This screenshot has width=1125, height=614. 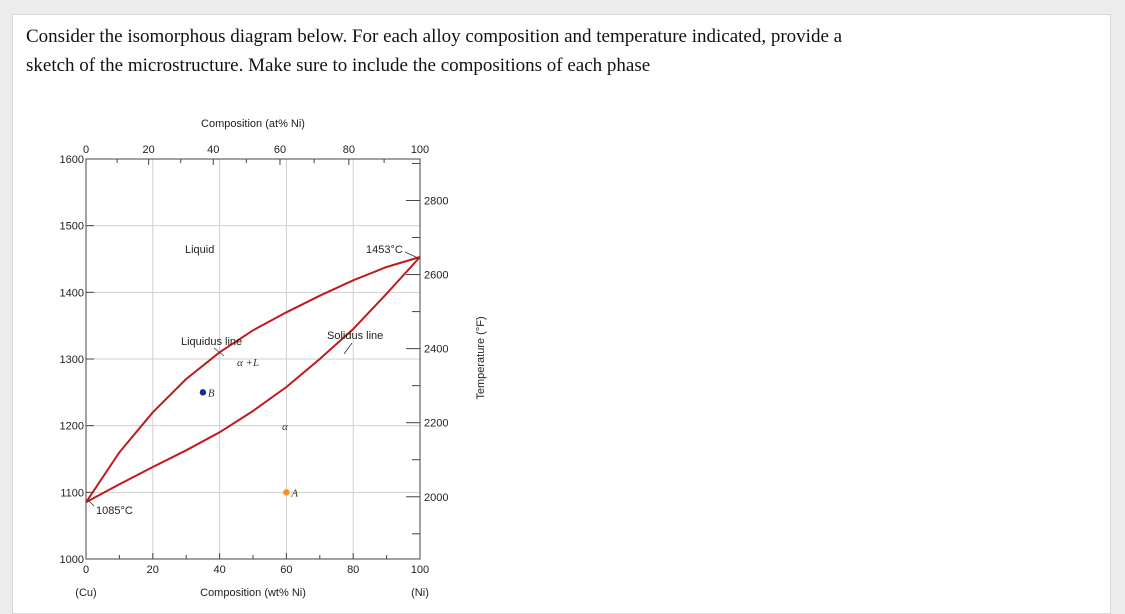 I want to click on y-tick-label-f: 2000, so click(x=436, y=498).